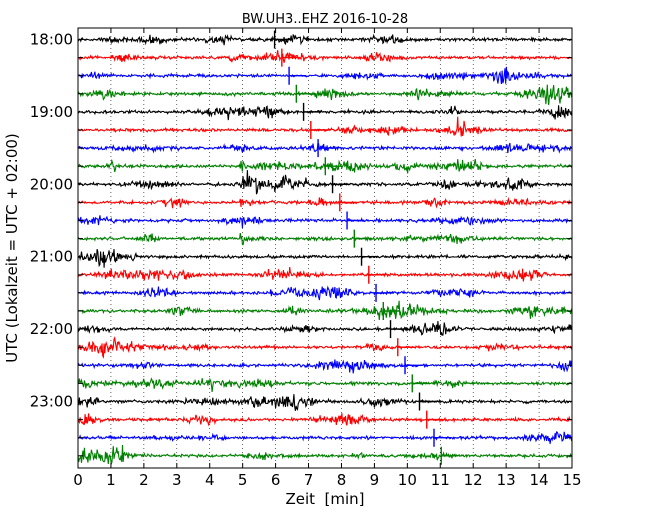 The height and width of the screenshot is (524, 650). Describe the element at coordinates (78, 480) in the screenshot. I see `x-tick-label: 0` at that location.